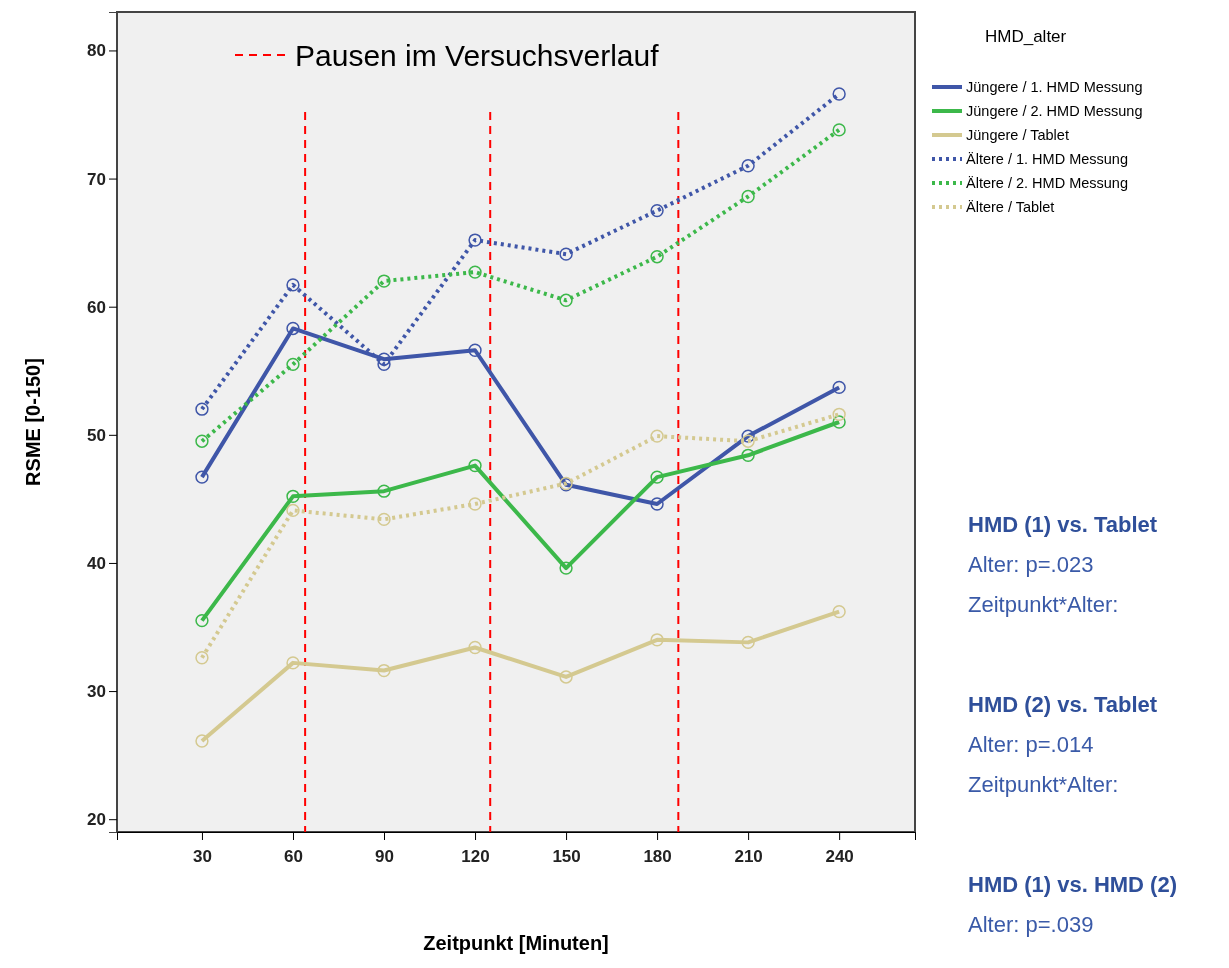 The image size is (1229, 968). Describe the element at coordinates (1031, 564) in the screenshot. I see `text: Alter: p=.023` at that location.